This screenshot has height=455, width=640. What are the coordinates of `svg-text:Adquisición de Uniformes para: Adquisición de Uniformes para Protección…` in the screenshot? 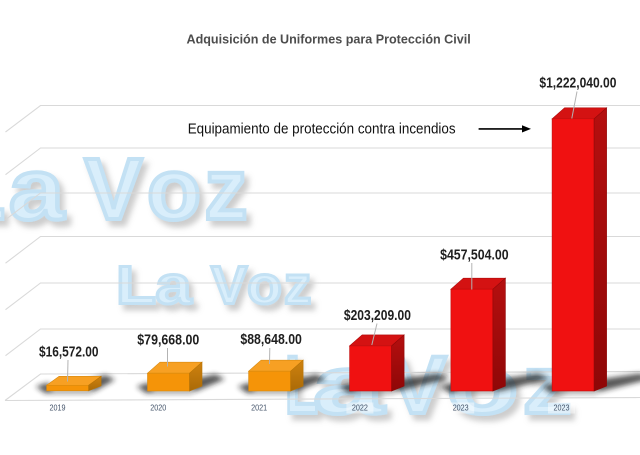 It's located at (329, 38).